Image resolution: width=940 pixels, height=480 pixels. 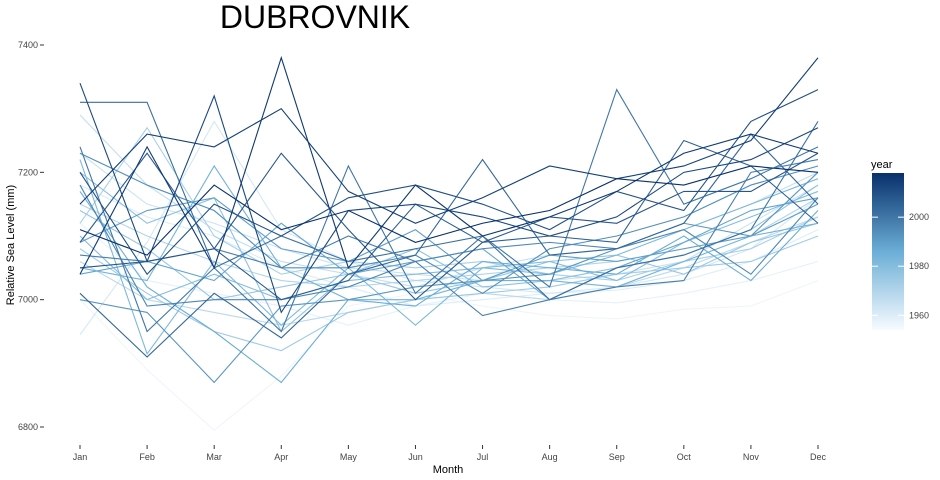 I want to click on legend-title: year, so click(x=882, y=165).